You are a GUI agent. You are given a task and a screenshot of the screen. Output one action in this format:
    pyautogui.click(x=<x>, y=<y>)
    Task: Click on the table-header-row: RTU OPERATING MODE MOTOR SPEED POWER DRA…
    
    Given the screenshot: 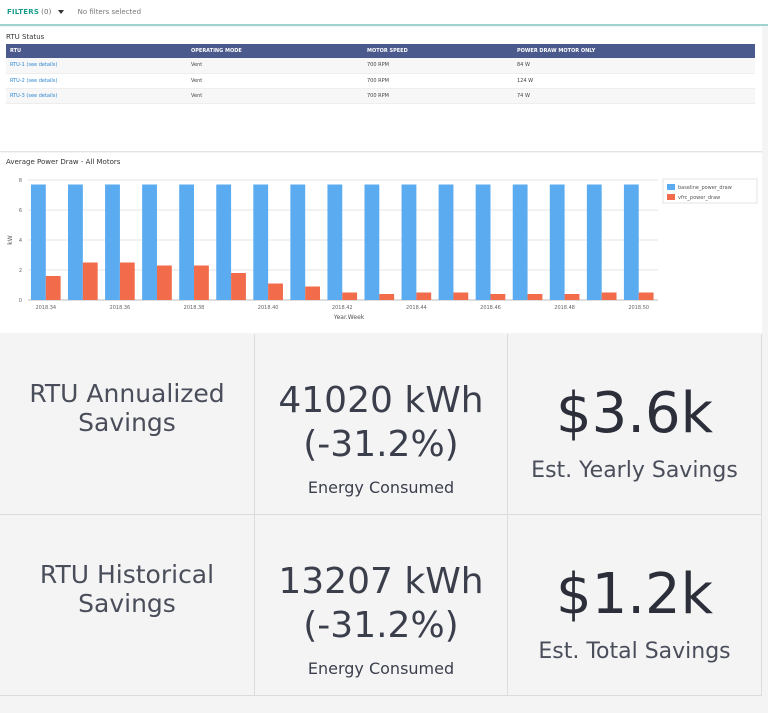 What is the action you would take?
    pyautogui.click(x=380, y=51)
    